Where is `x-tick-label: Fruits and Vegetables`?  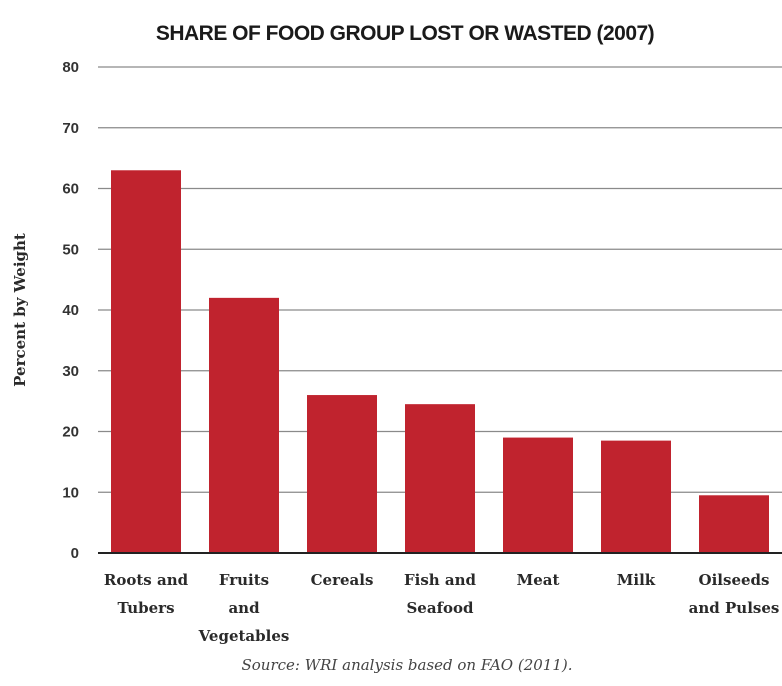 x-tick-label: Fruits and Vegetables is located at coordinates (244, 608).